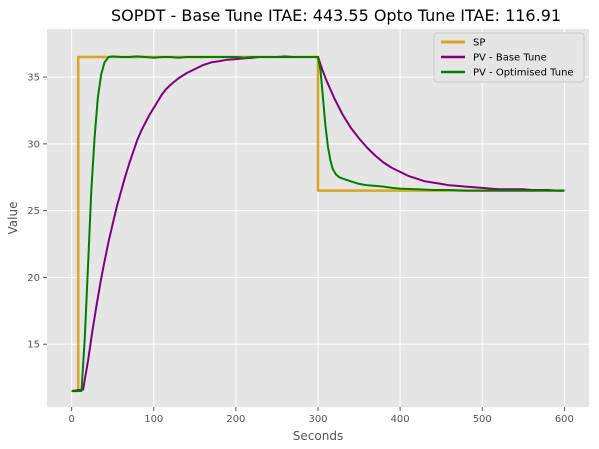 The image size is (599, 449). What do you see at coordinates (235, 419) in the screenshot?
I see `x-tick-label: 200` at bounding box center [235, 419].